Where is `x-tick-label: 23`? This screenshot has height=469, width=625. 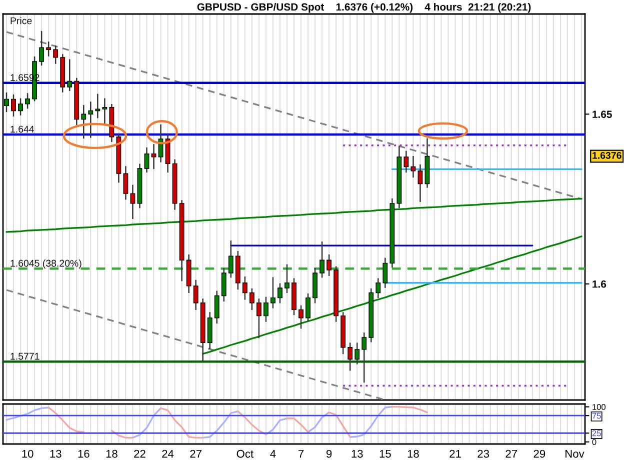
x-tick-label: 23 is located at coordinates (484, 454).